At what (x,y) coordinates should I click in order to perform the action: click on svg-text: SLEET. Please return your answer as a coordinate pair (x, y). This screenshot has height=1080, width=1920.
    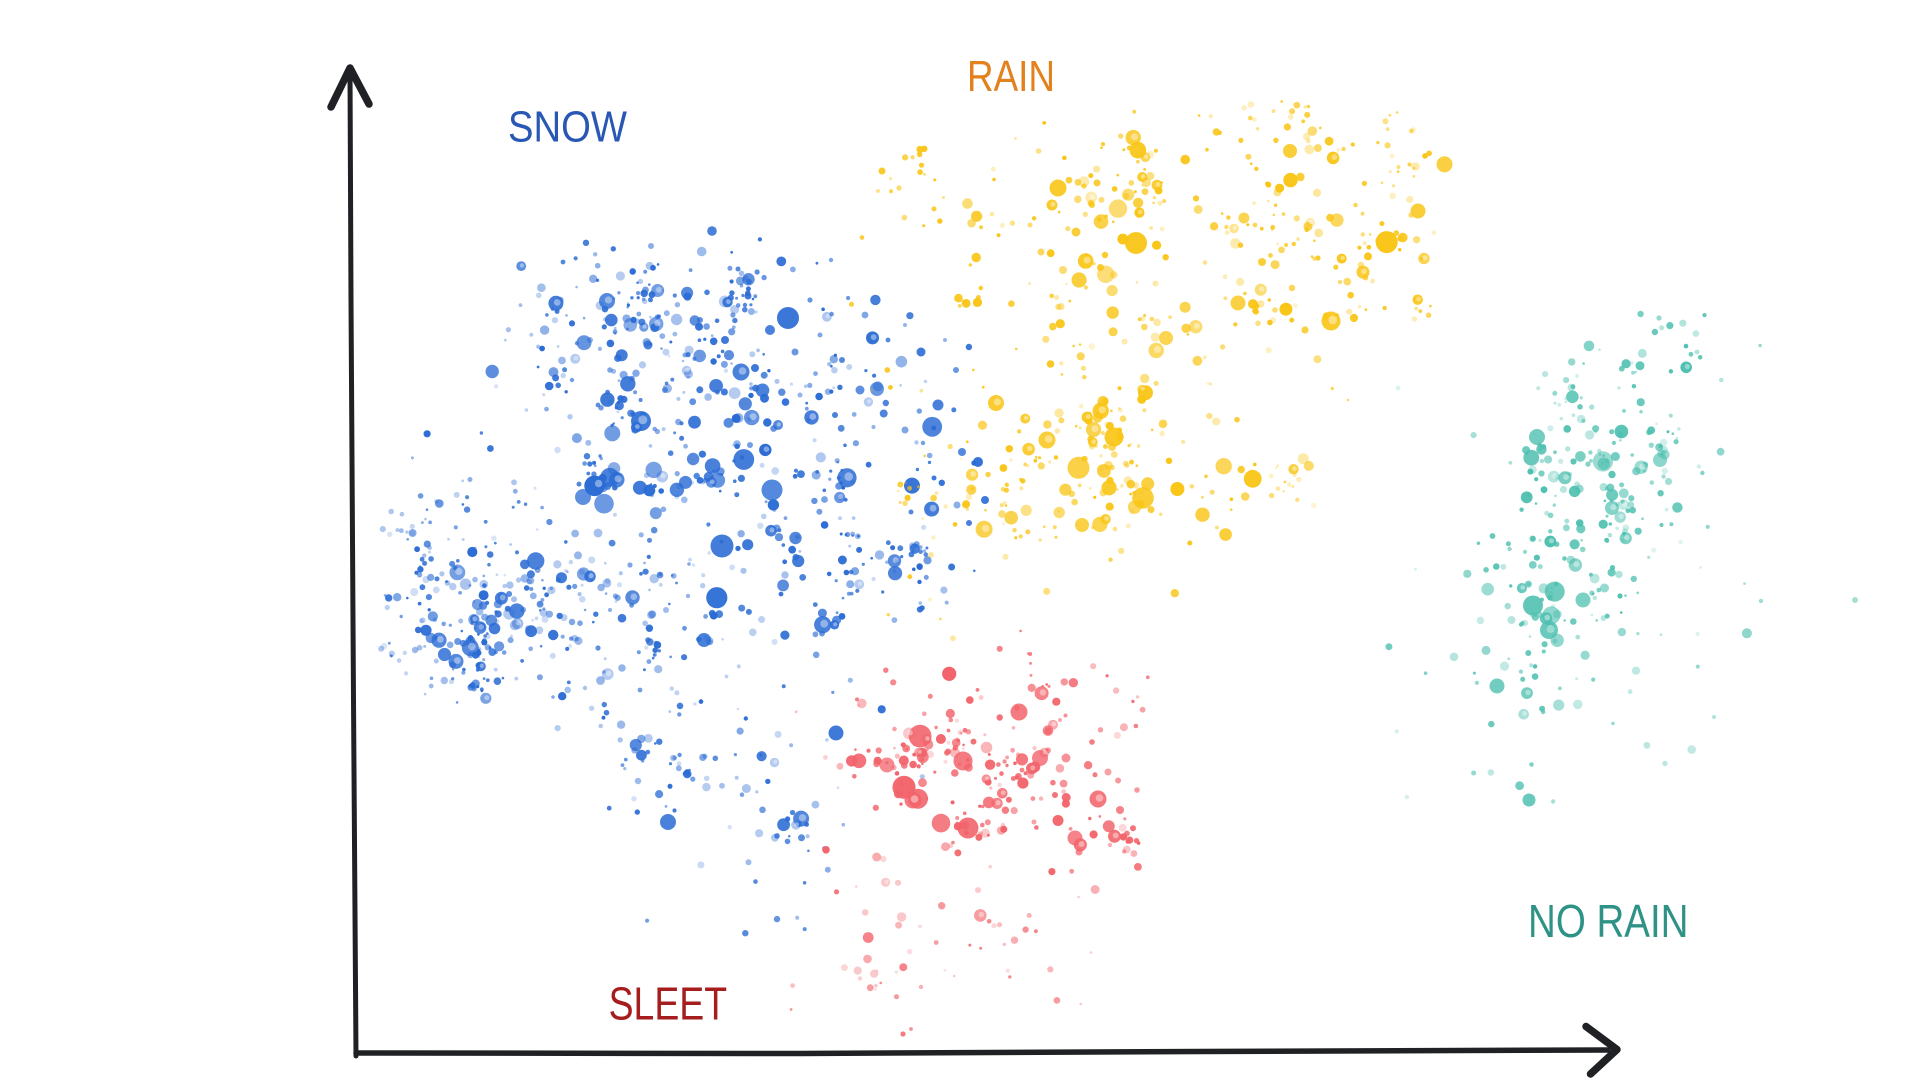
    Looking at the image, I should click on (668, 1004).